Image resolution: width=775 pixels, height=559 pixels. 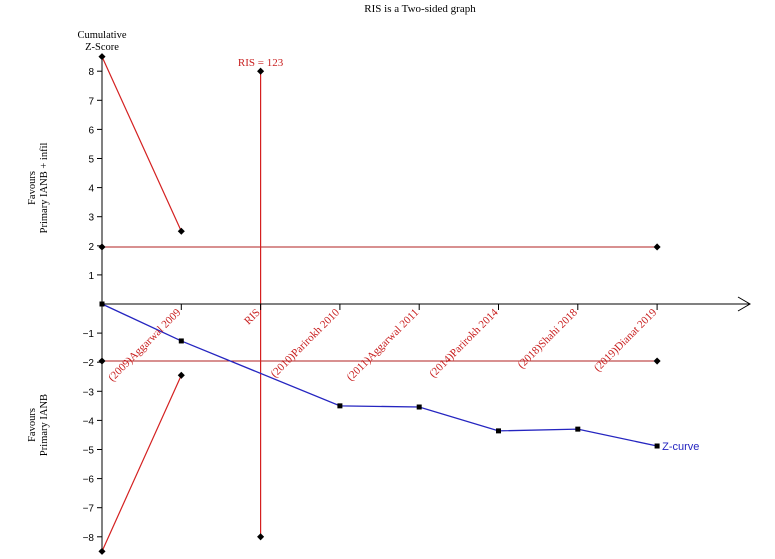 What do you see at coordinates (89, 334) in the screenshot?
I see `y-tick-label: −1` at bounding box center [89, 334].